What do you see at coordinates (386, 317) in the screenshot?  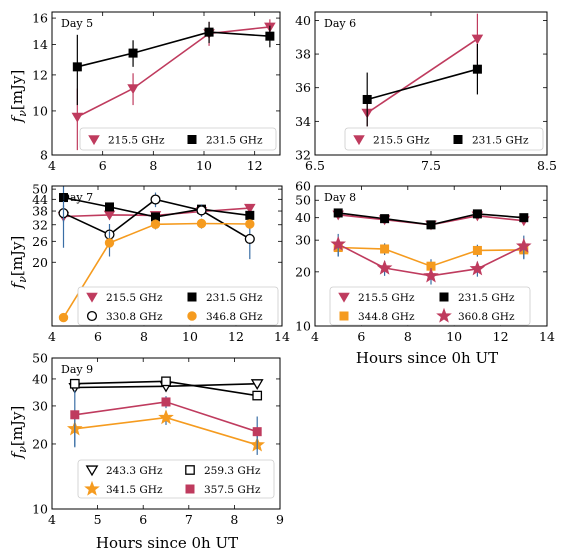 I see `legend-label: 344.8 GHz` at bounding box center [386, 317].